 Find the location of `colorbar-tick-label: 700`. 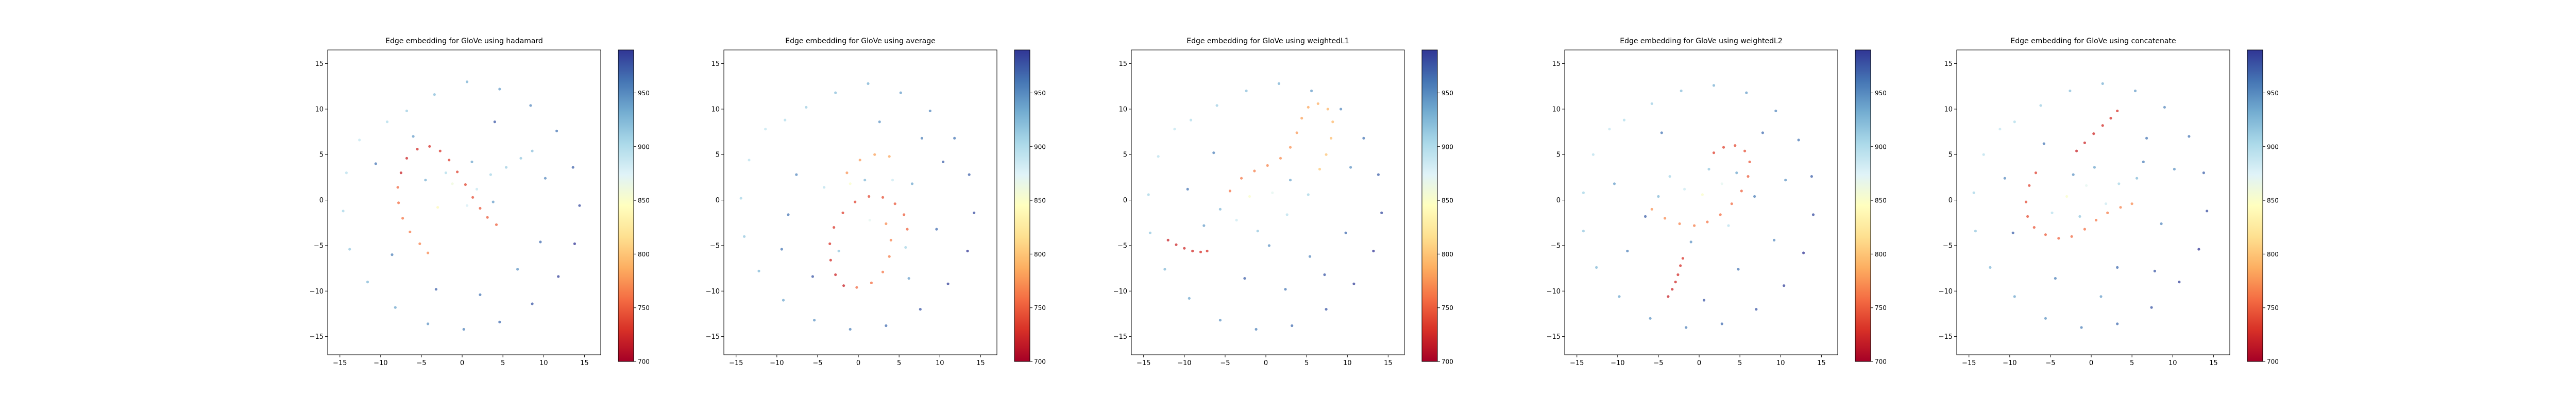

colorbar-tick-label: 700 is located at coordinates (1881, 362).